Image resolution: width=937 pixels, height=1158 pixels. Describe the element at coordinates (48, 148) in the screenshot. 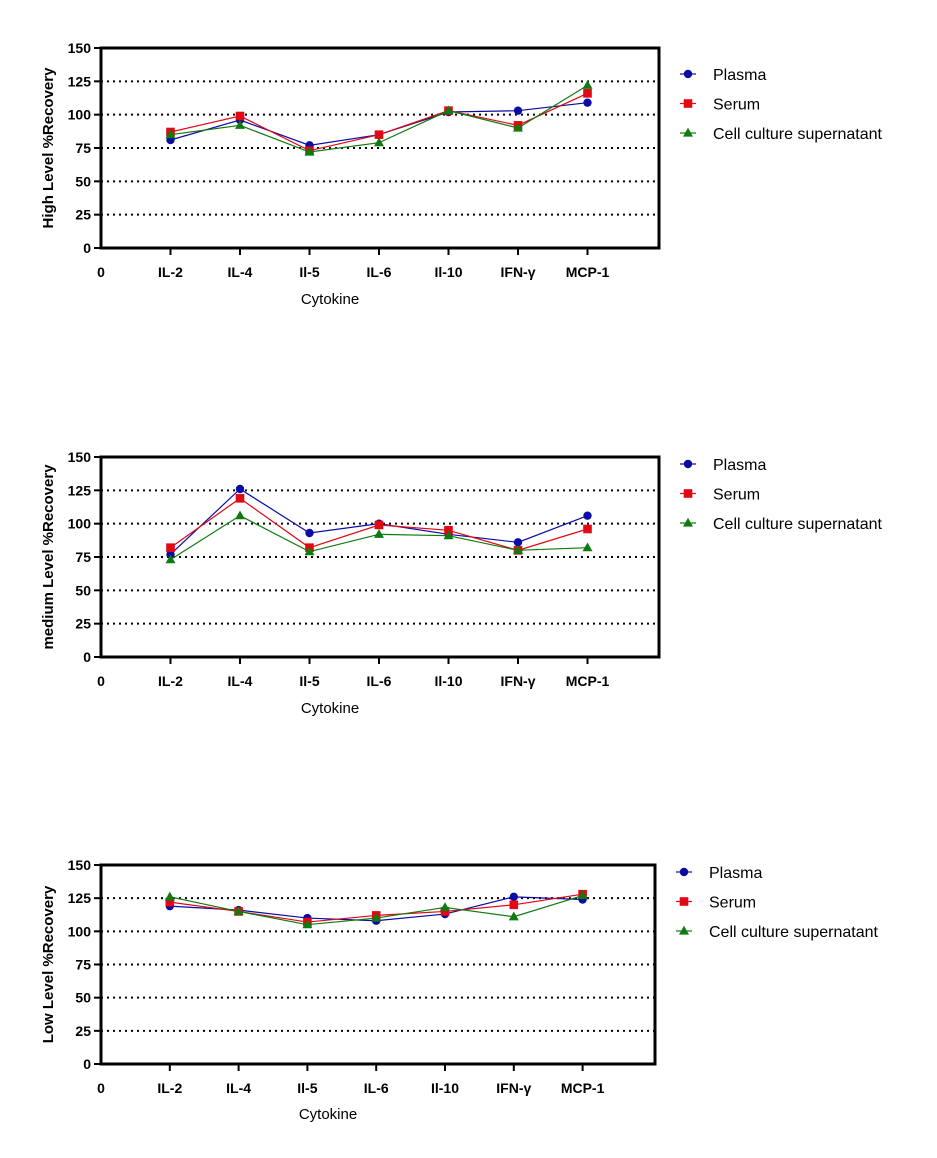

I see `y-axis-title: High Level %Recovery` at that location.